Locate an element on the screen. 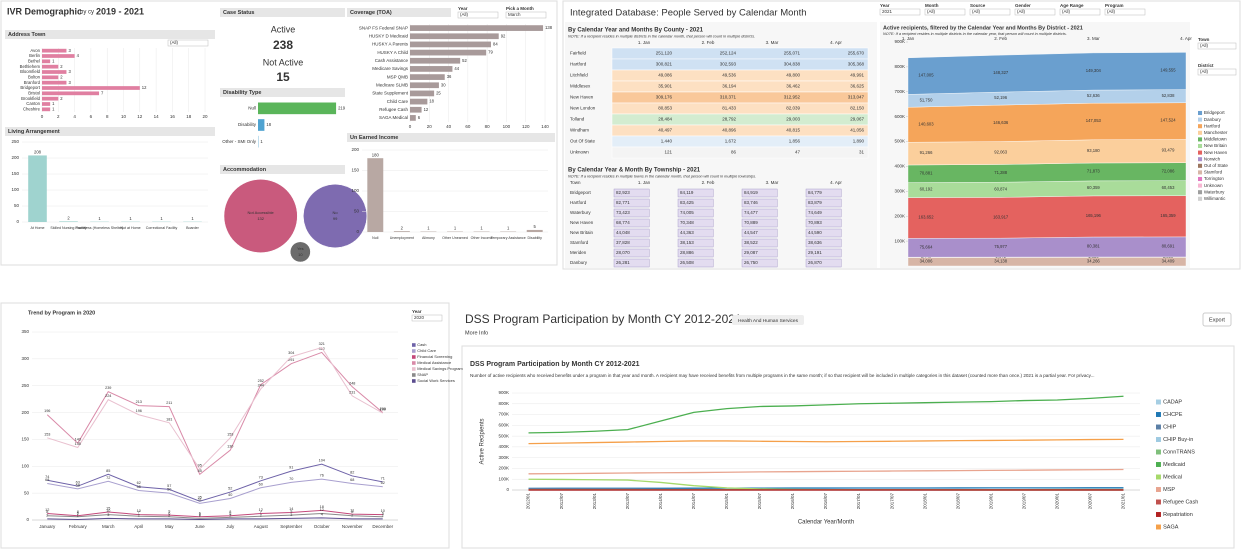  filter-value: March is located at coordinates (514, 14).